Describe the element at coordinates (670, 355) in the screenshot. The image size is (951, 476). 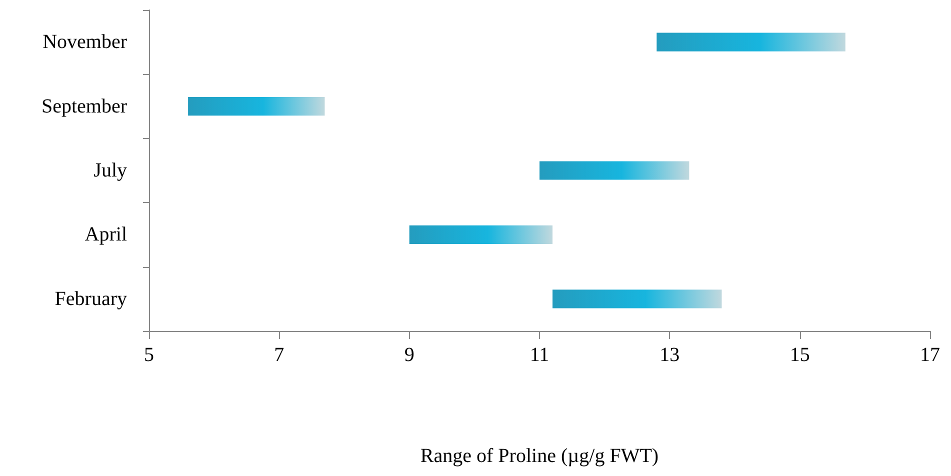
I see `x-tick-label: 13` at that location.